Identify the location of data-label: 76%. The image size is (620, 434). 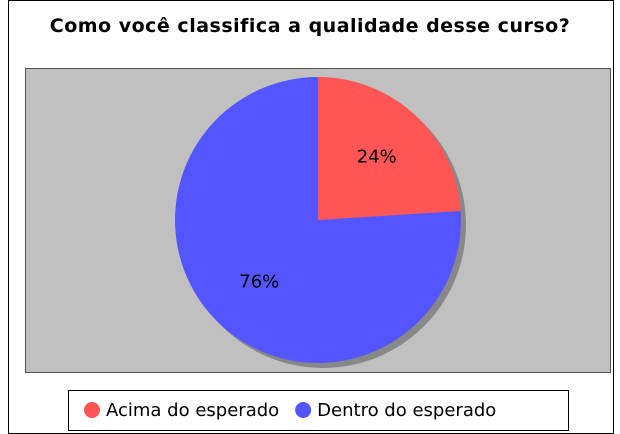
(259, 282).